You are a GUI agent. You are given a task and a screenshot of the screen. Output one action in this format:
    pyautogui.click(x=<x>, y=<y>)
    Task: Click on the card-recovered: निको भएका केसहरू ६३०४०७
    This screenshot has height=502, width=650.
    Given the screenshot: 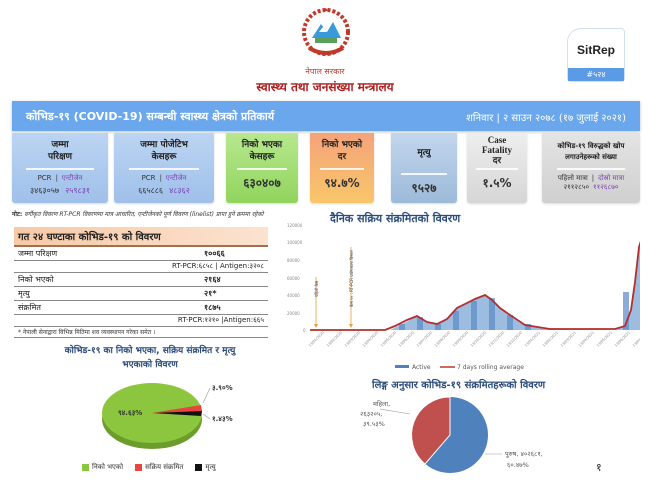 What is the action you would take?
    pyautogui.click(x=262, y=168)
    